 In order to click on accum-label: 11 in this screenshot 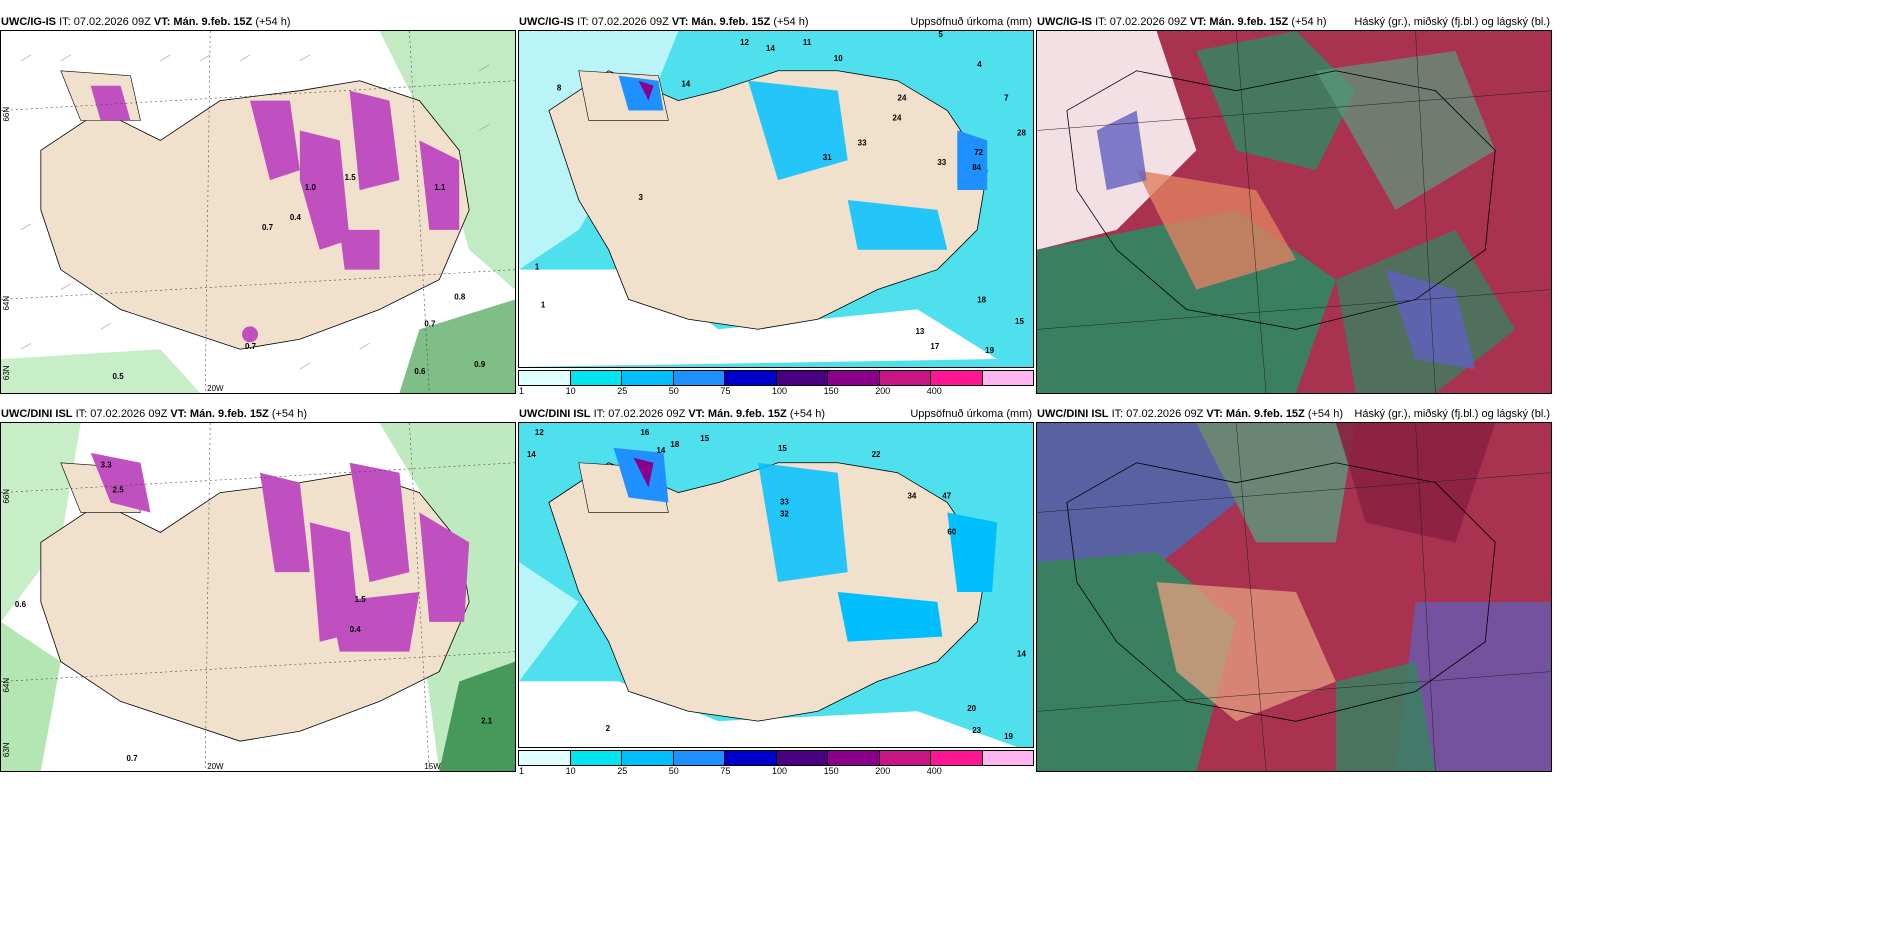, I will do `click(807, 42)`.